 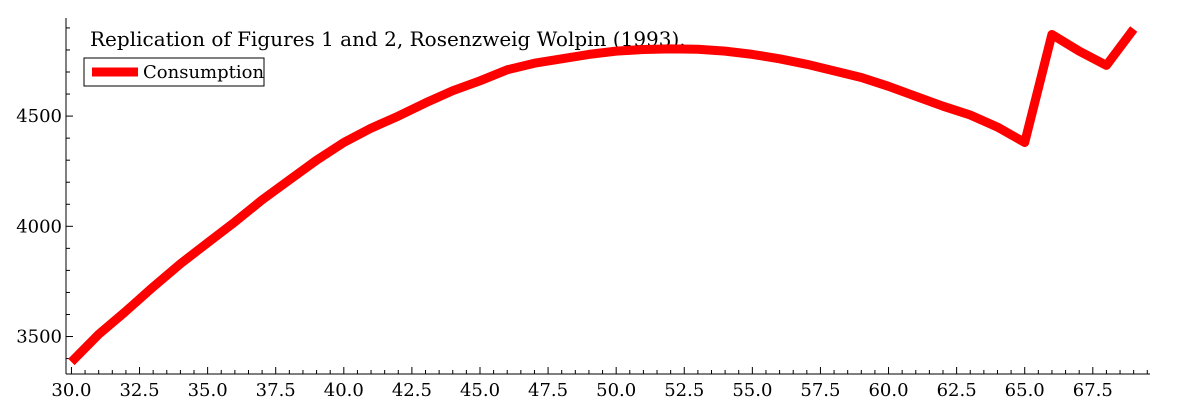 What do you see at coordinates (548, 390) in the screenshot?
I see `x-tick-label: 47.5` at bounding box center [548, 390].